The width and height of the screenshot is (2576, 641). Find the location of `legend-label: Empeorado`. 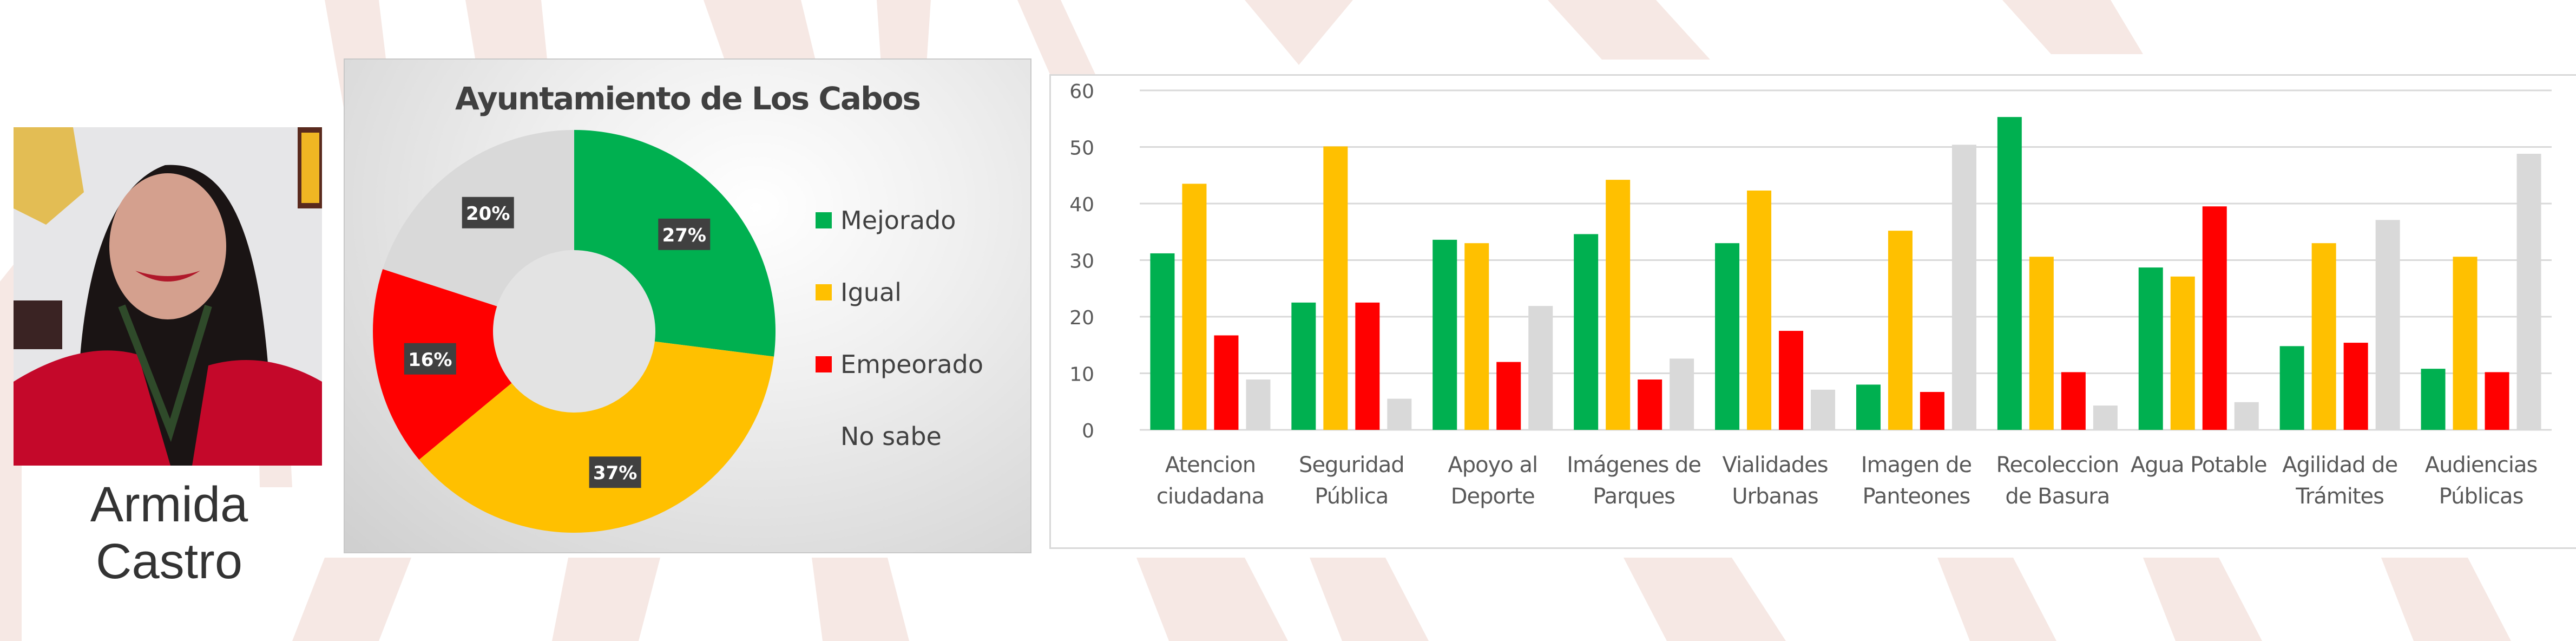

legend-label: Empeorado is located at coordinates (911, 364).